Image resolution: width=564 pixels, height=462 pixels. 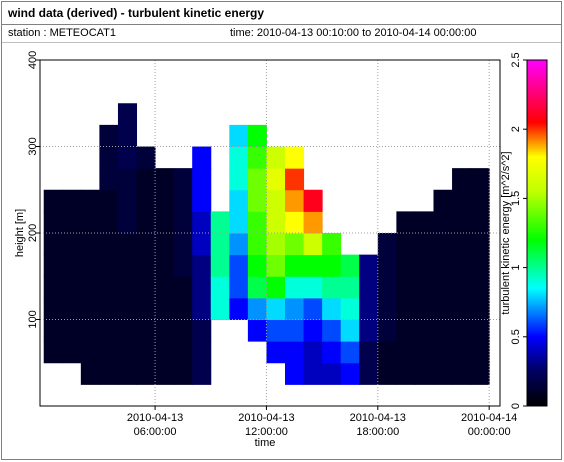 I want to click on y-tick-label: 200, so click(x=33, y=233).